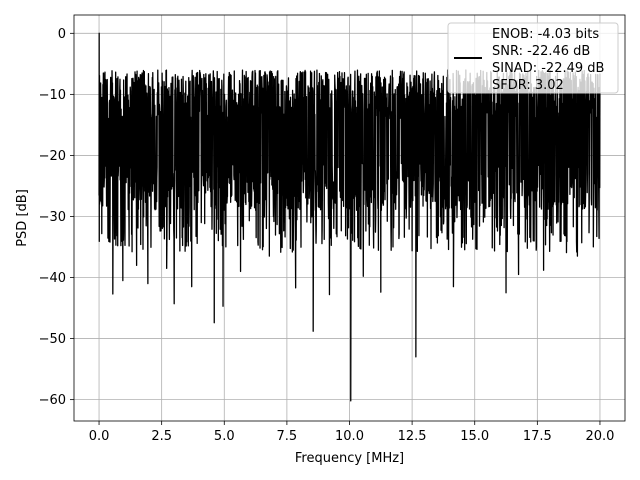 This screenshot has width=640, height=480. I want to click on x-axis: 0.0 2.5 5.0 7.5 10.0 12.5 15.0 17.5 20.0, so click(351, 432).